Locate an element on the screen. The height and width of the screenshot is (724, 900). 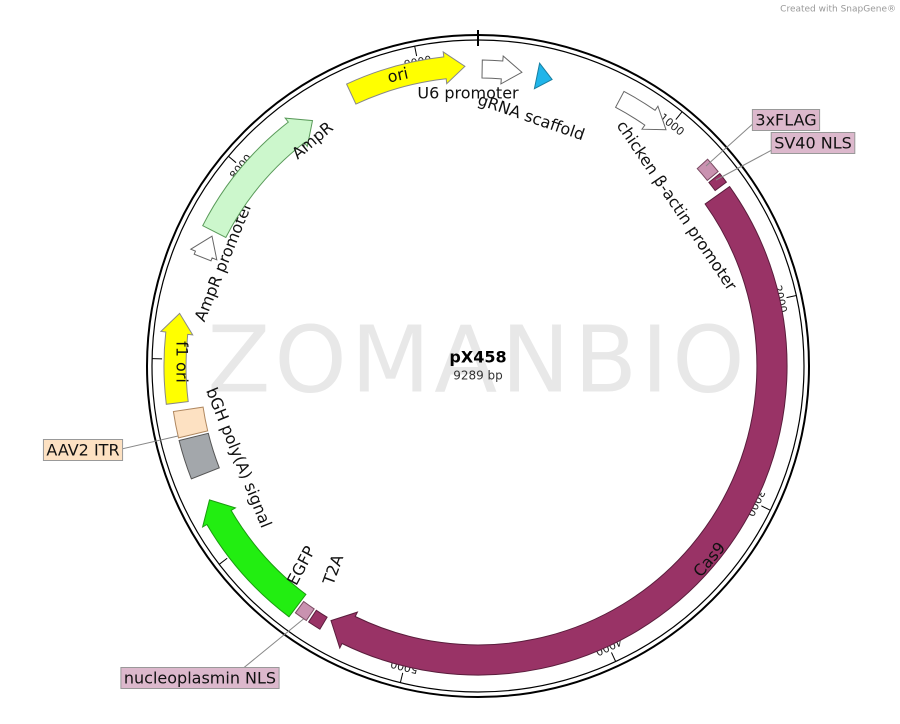
watermark: ZOMANBIO is located at coordinates (477, 359).